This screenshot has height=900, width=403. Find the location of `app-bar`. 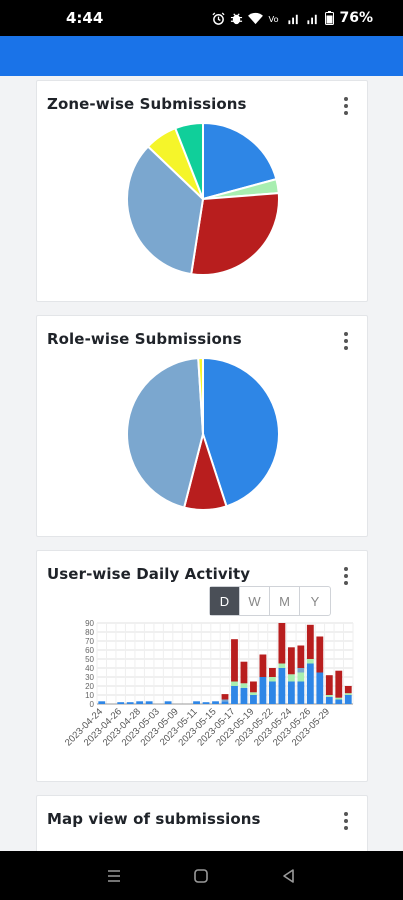

app-bar is located at coordinates (201, 56).